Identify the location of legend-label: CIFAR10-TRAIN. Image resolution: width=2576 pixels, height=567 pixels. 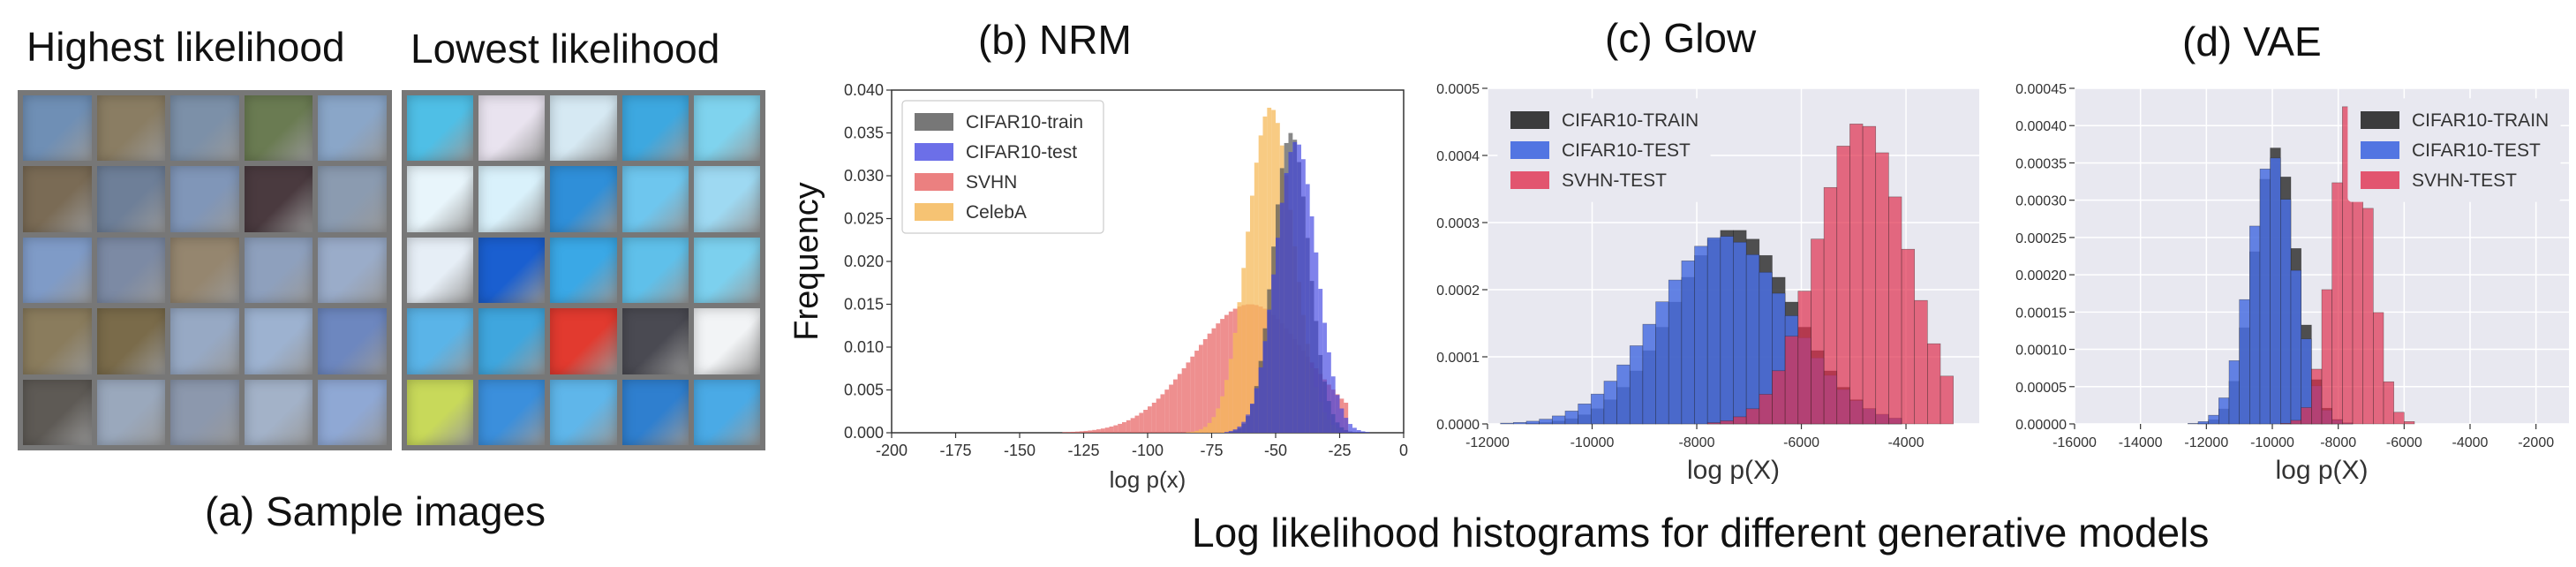
(2481, 121).